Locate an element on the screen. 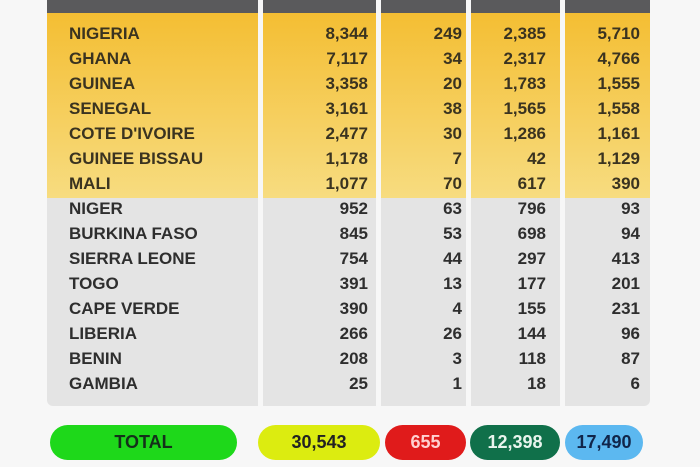  value-cell: 297 is located at coordinates (531, 258).